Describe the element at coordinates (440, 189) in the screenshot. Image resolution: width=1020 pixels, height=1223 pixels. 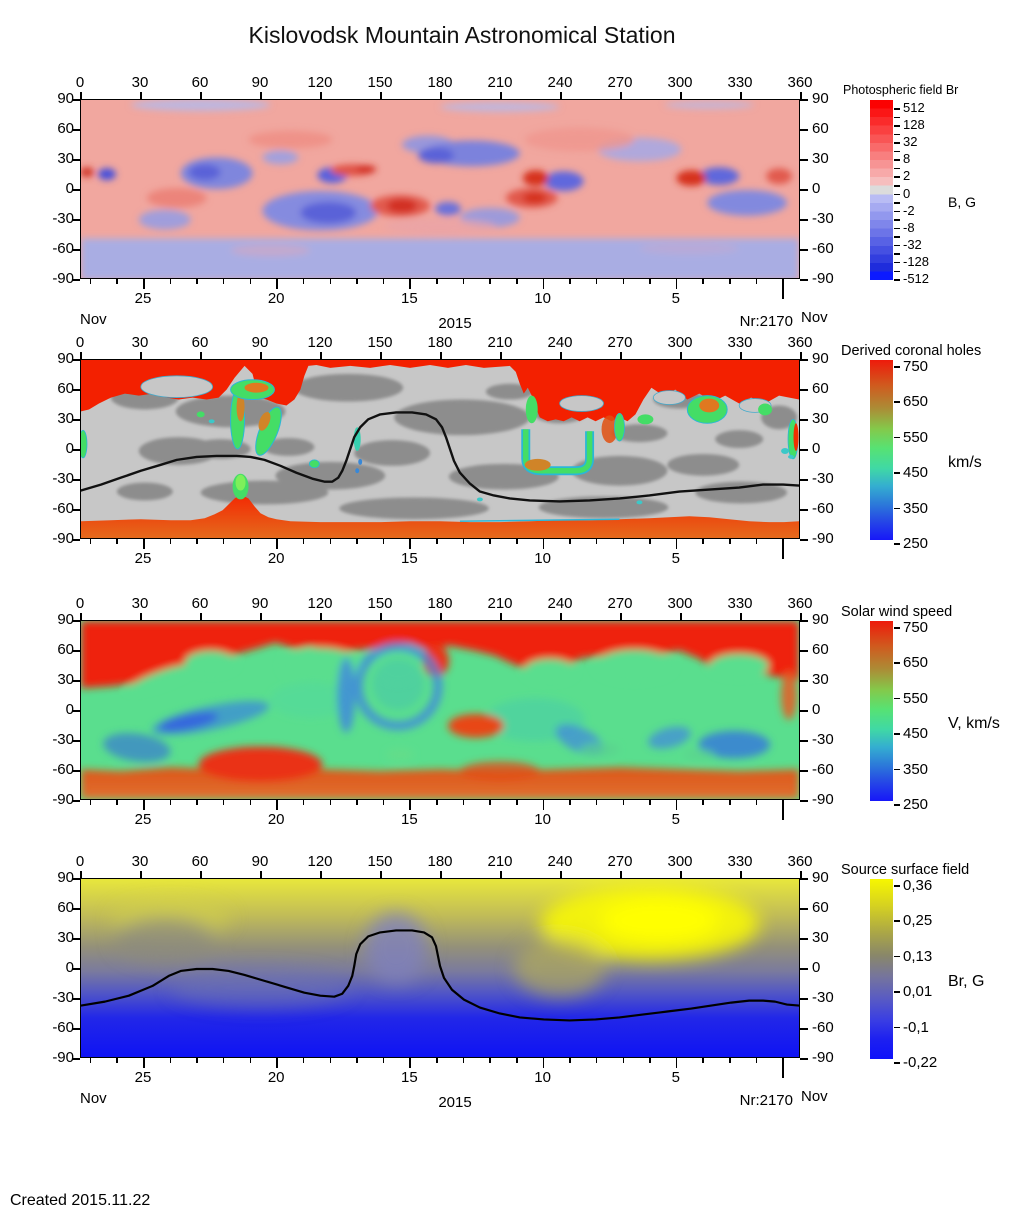
I see `photospheric-field-art` at that location.